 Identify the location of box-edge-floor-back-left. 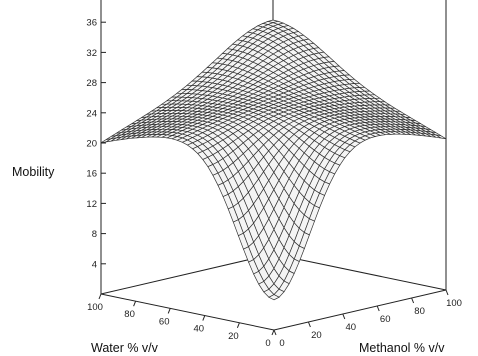
(187, 274).